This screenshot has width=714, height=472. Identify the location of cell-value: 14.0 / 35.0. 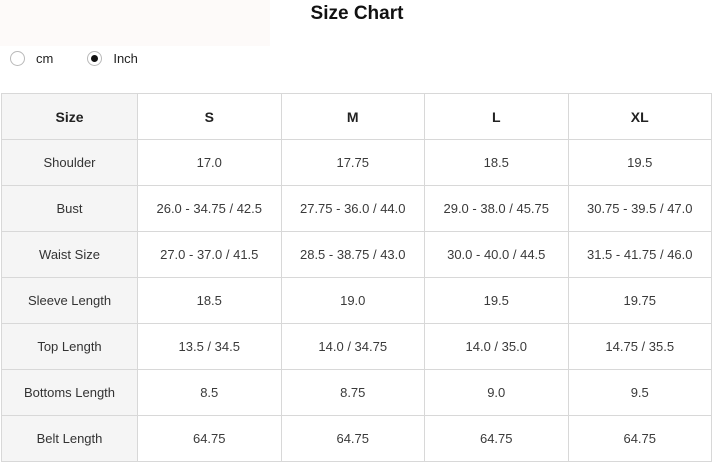
(496, 346).